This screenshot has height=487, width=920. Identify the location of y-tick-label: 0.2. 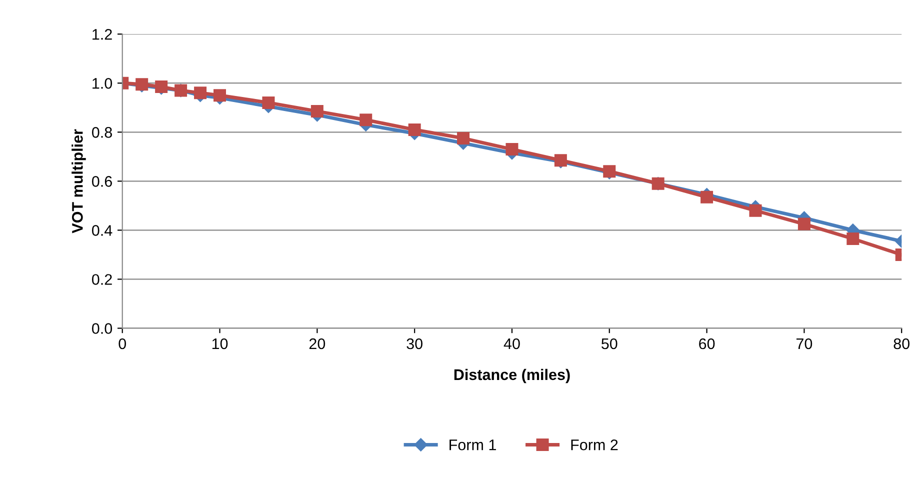
(102, 279).